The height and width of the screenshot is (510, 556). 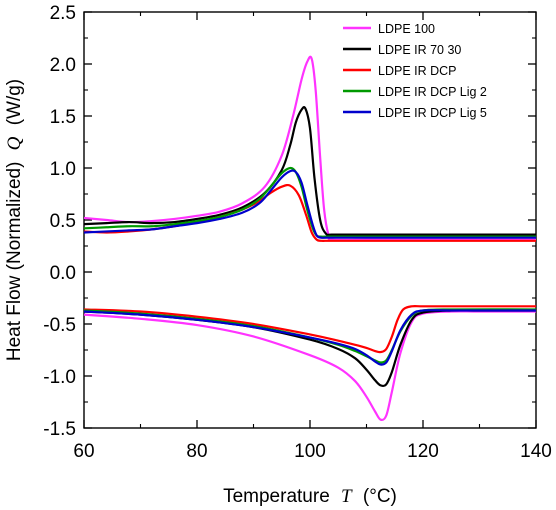 What do you see at coordinates (63, 117) in the screenshot?
I see `y-tick-label: 1.5` at bounding box center [63, 117].